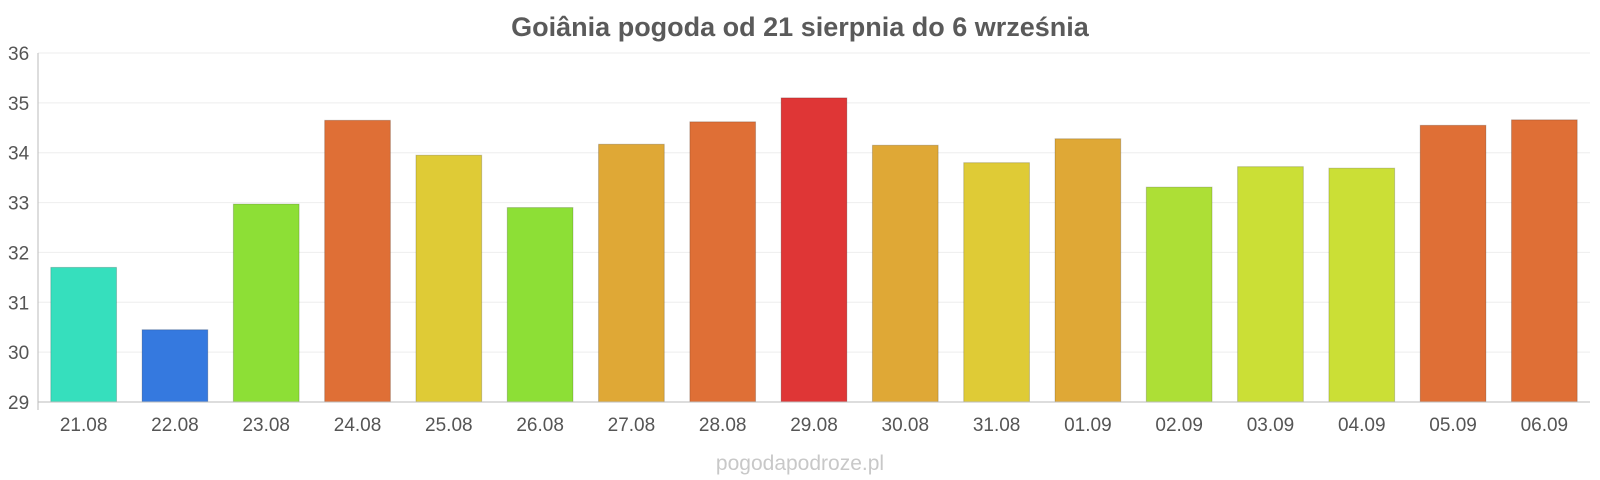 This screenshot has width=1600, height=480. Describe the element at coordinates (18, 353) in the screenshot. I see `y-tick-label: 30` at that location.